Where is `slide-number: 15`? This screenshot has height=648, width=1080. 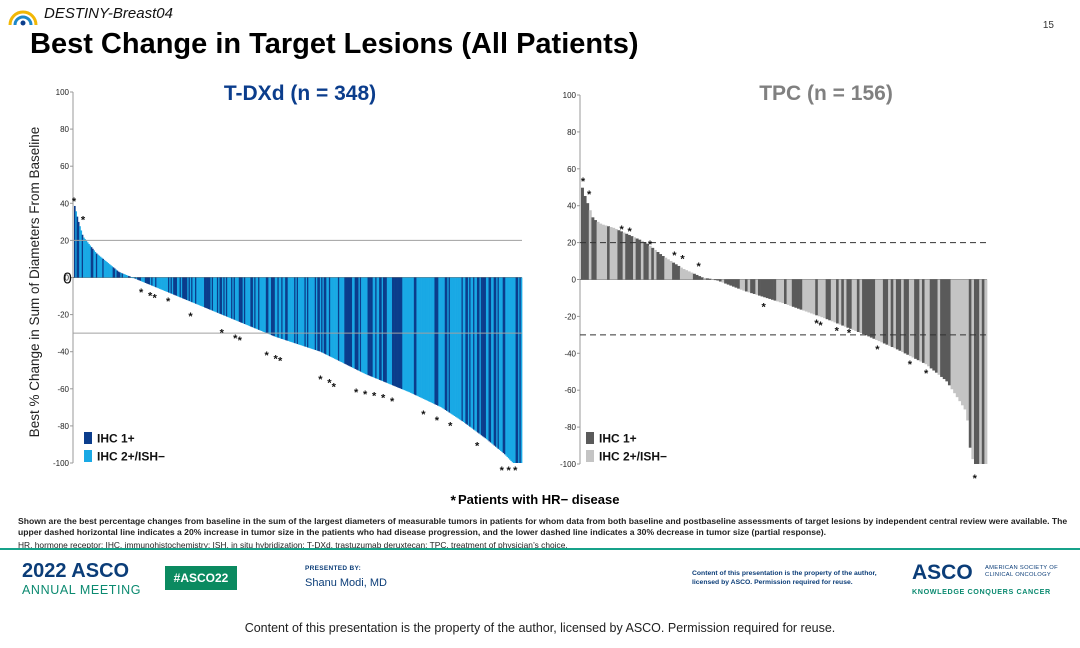 slide-number: 15 is located at coordinates (1048, 25).